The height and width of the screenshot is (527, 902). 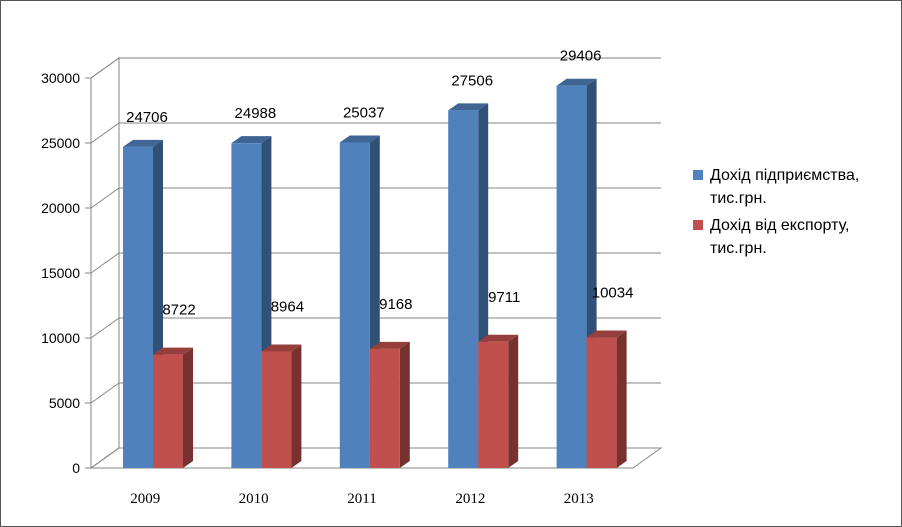 What do you see at coordinates (147, 117) in the screenshot?
I see `data-label-income: 24706` at bounding box center [147, 117].